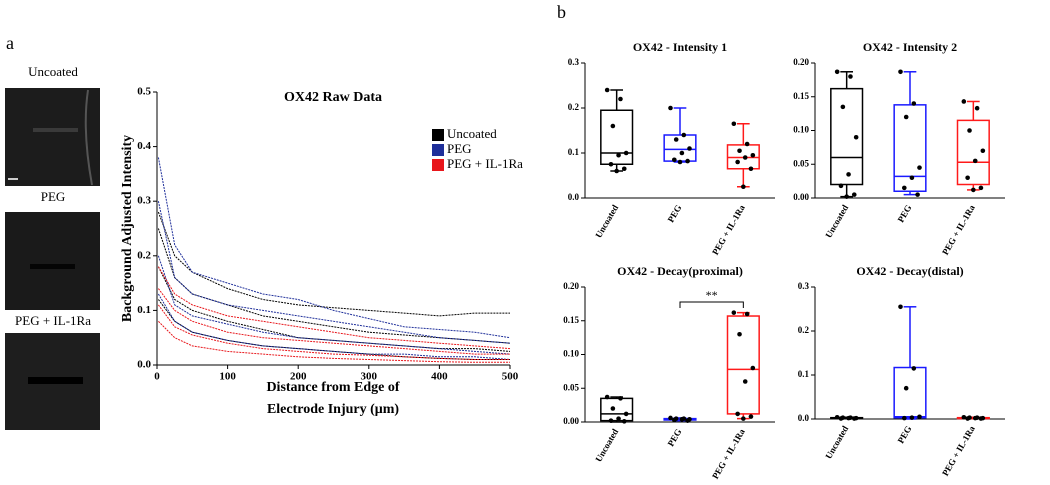  Describe the element at coordinates (333, 97) in the screenshot. I see `chart-title: OX42 Raw Data` at that location.